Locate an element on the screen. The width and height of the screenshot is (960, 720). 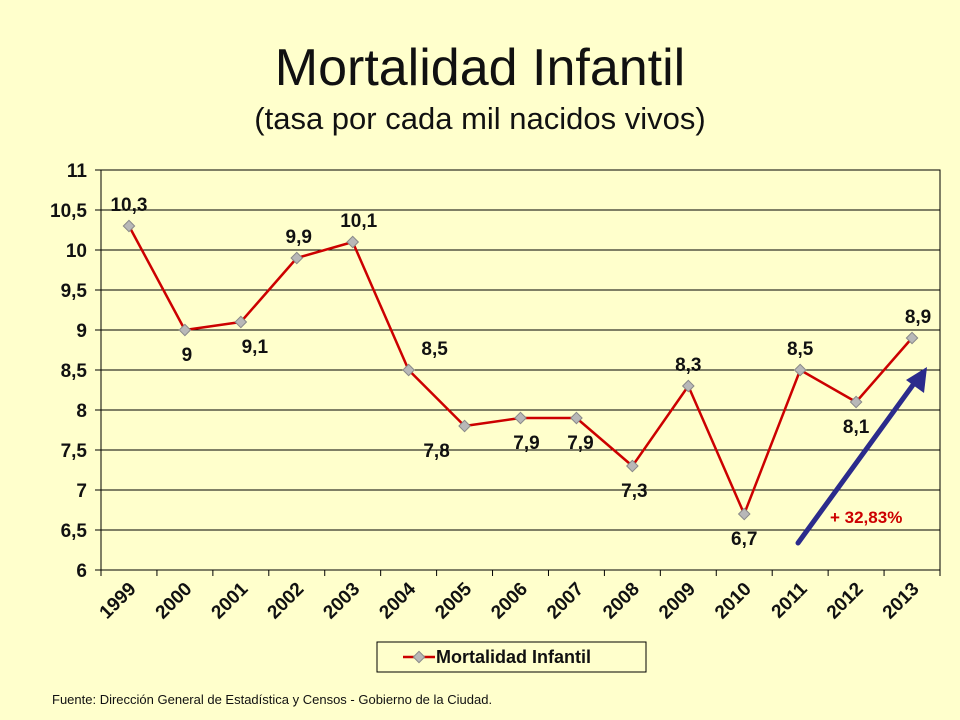
chart-subtitle: (tasa por cada mil nacidos vivos) is located at coordinates (480, 118).